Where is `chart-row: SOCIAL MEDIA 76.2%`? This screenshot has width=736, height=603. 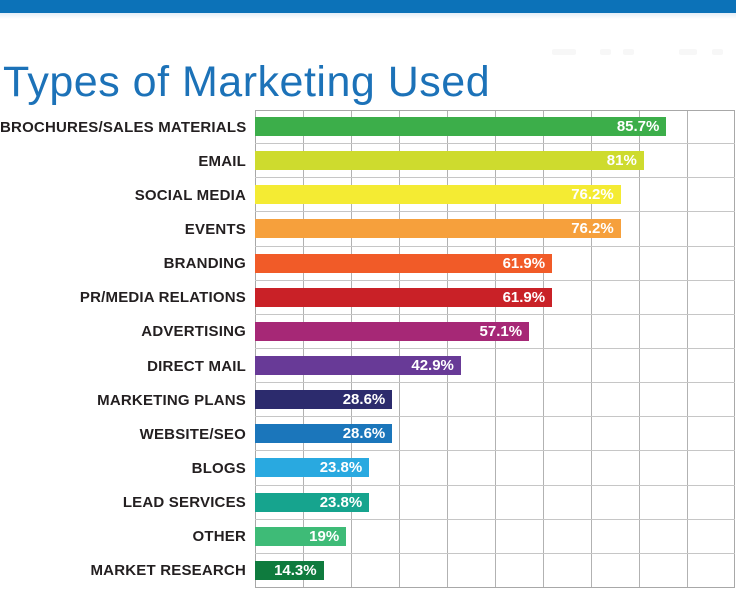 chart-row: SOCIAL MEDIA 76.2% is located at coordinates (368, 195).